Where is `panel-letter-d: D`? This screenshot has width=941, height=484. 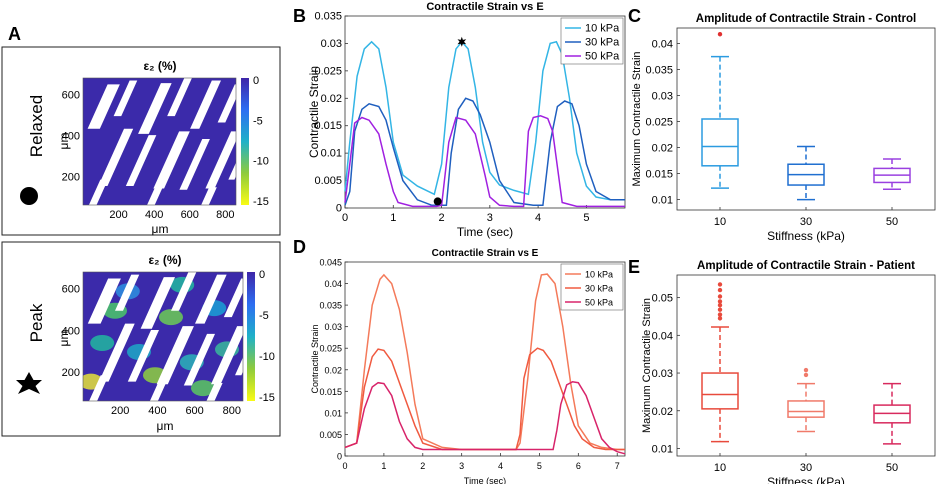 panel-letter-d: D is located at coordinates (299, 247).